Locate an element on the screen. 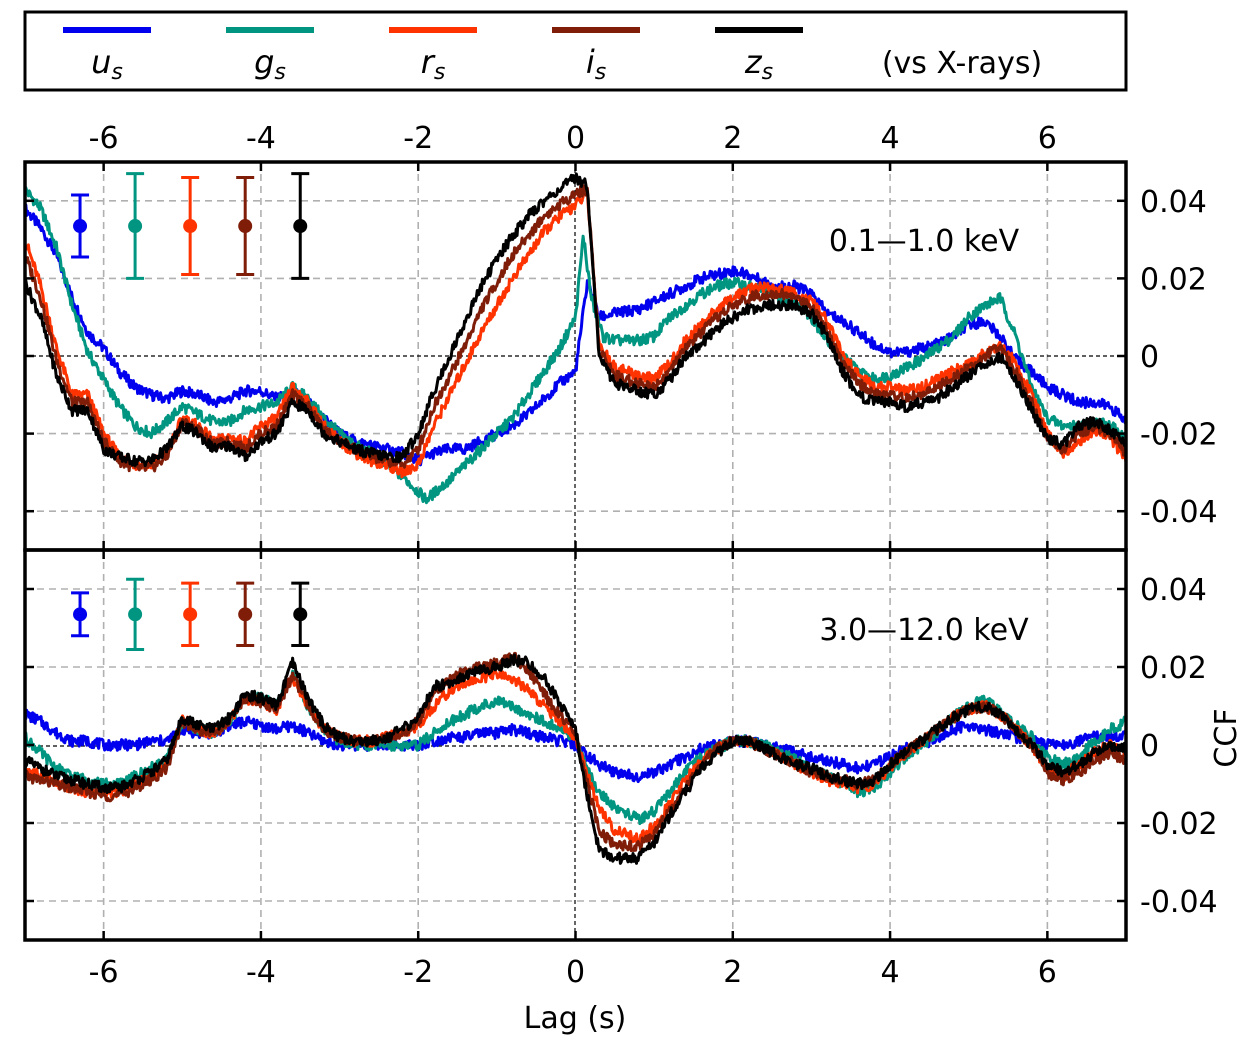 The image size is (1250, 1037). errorbars-bottom is located at coordinates (190, 614).